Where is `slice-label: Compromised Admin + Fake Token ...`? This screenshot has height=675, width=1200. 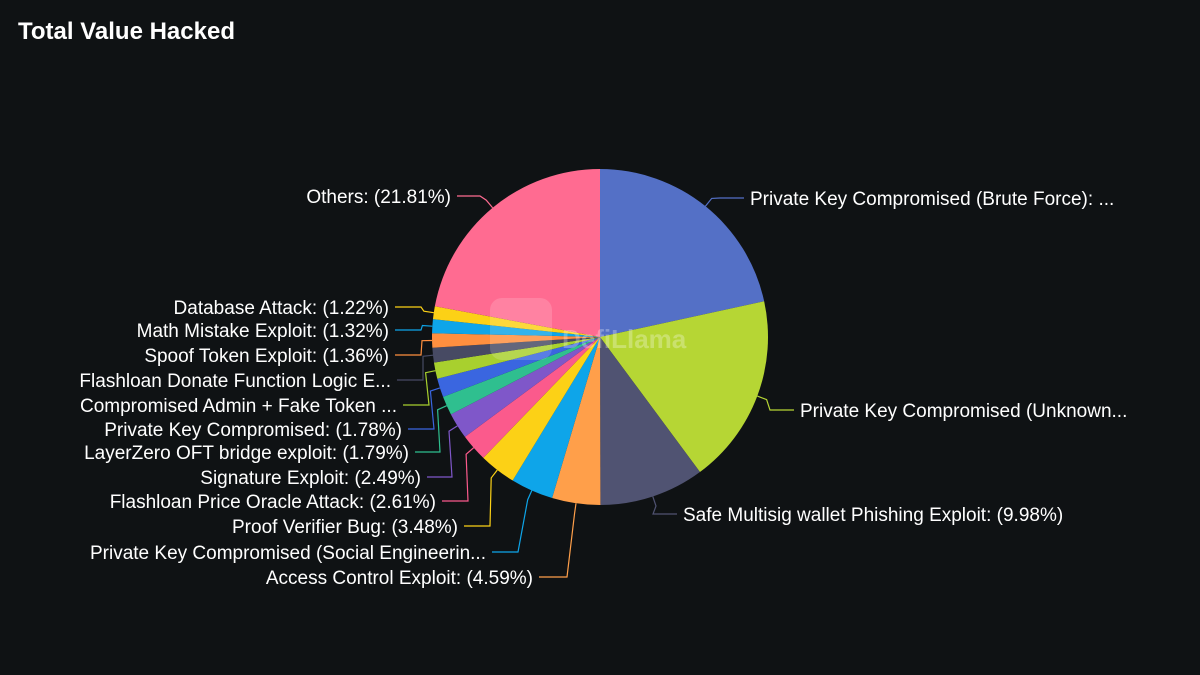 slice-label: Compromised Admin + Fake Token ... is located at coordinates (238, 406).